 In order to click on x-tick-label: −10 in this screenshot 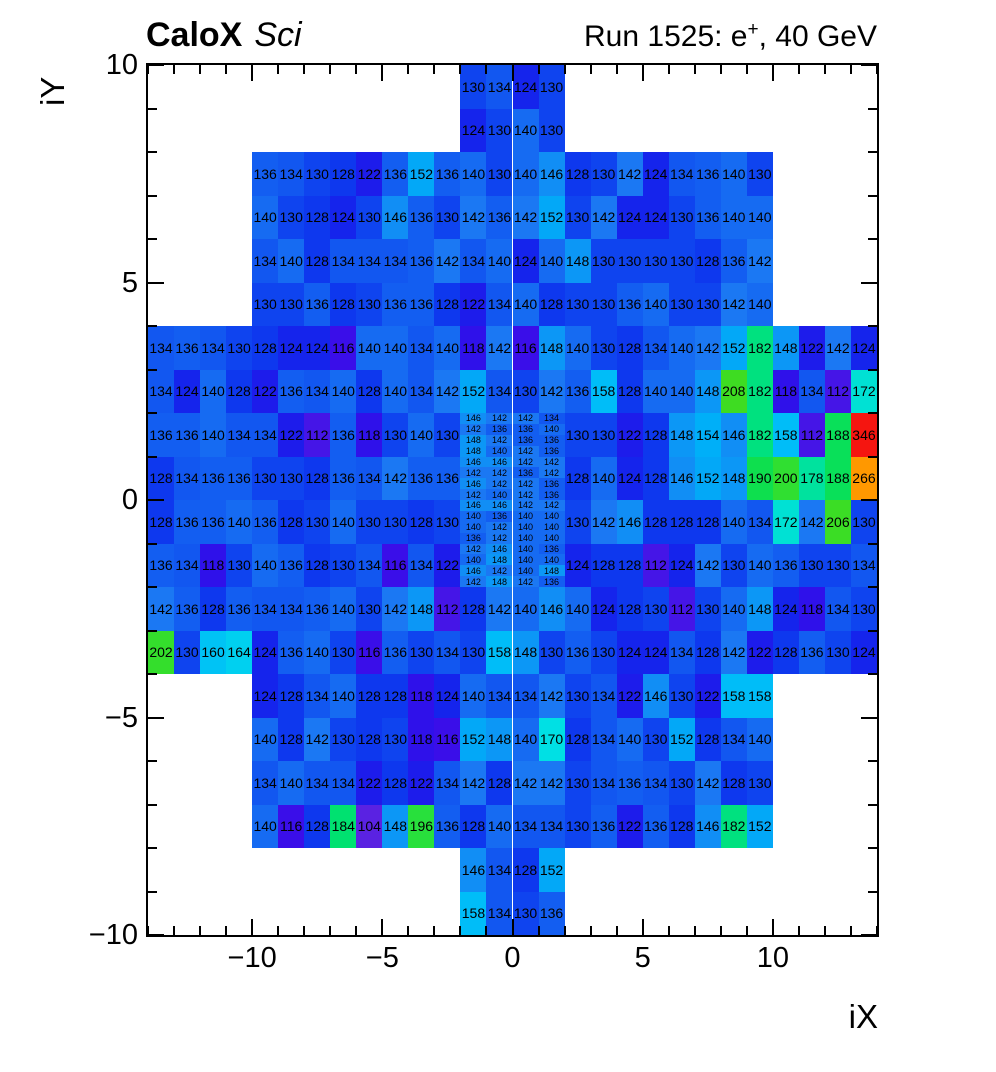, I will do `click(252, 958)`.